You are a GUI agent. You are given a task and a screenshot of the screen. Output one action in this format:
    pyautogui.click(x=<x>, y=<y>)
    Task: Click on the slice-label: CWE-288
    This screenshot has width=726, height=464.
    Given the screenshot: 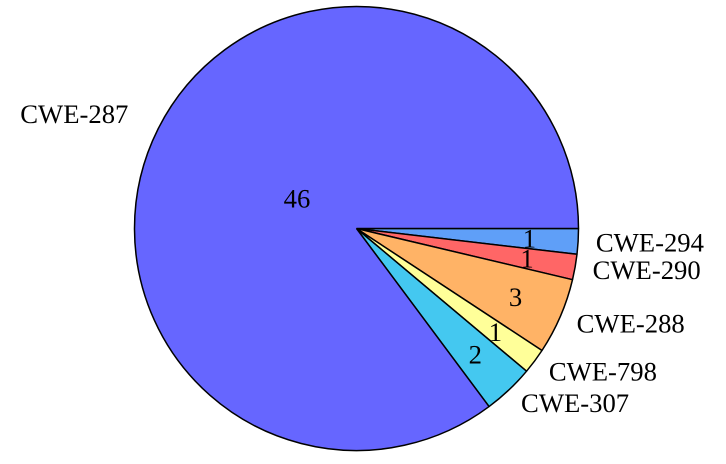 What is the action you would take?
    pyautogui.click(x=630, y=323)
    